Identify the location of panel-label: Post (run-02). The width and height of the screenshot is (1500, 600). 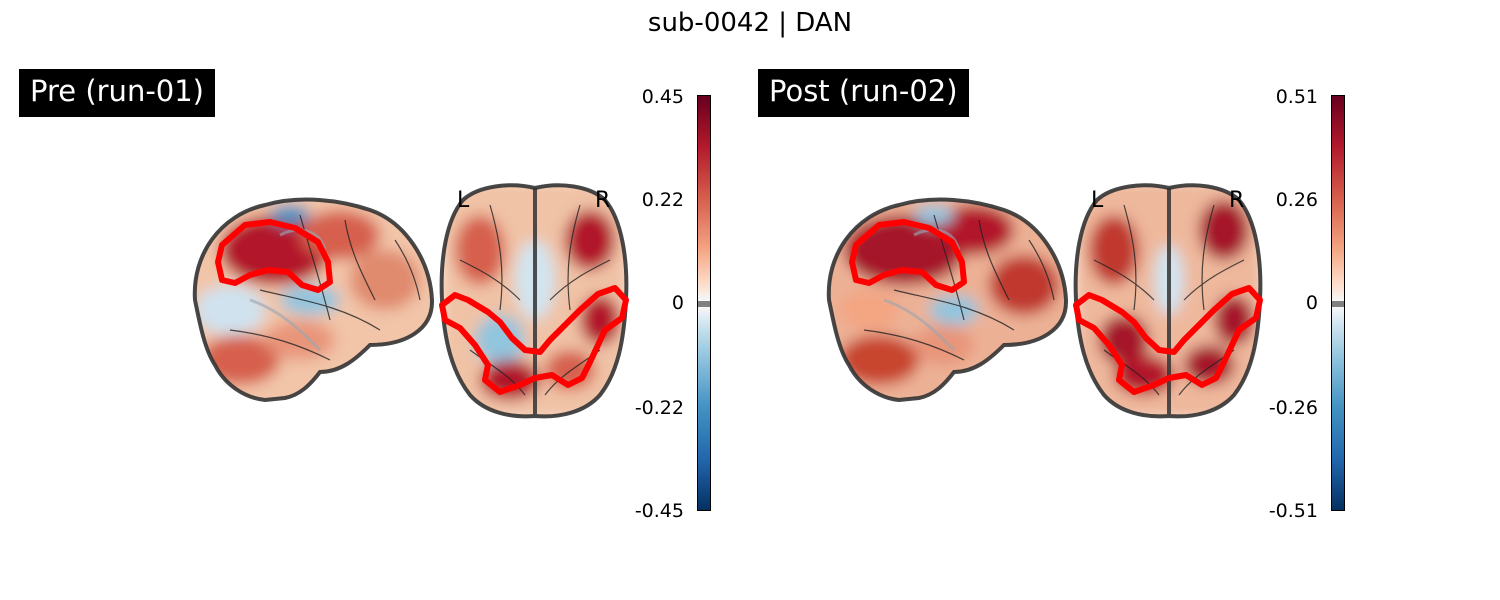
(863, 93).